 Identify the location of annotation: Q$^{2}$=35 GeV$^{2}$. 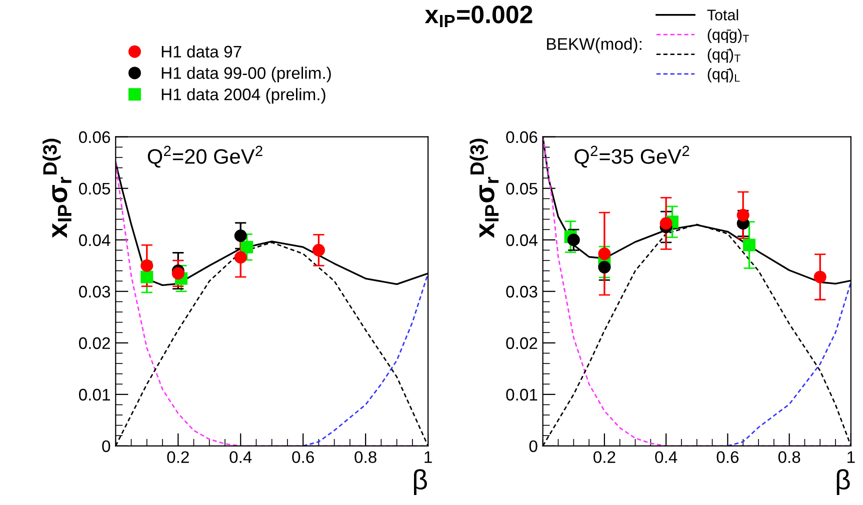
(632, 157).